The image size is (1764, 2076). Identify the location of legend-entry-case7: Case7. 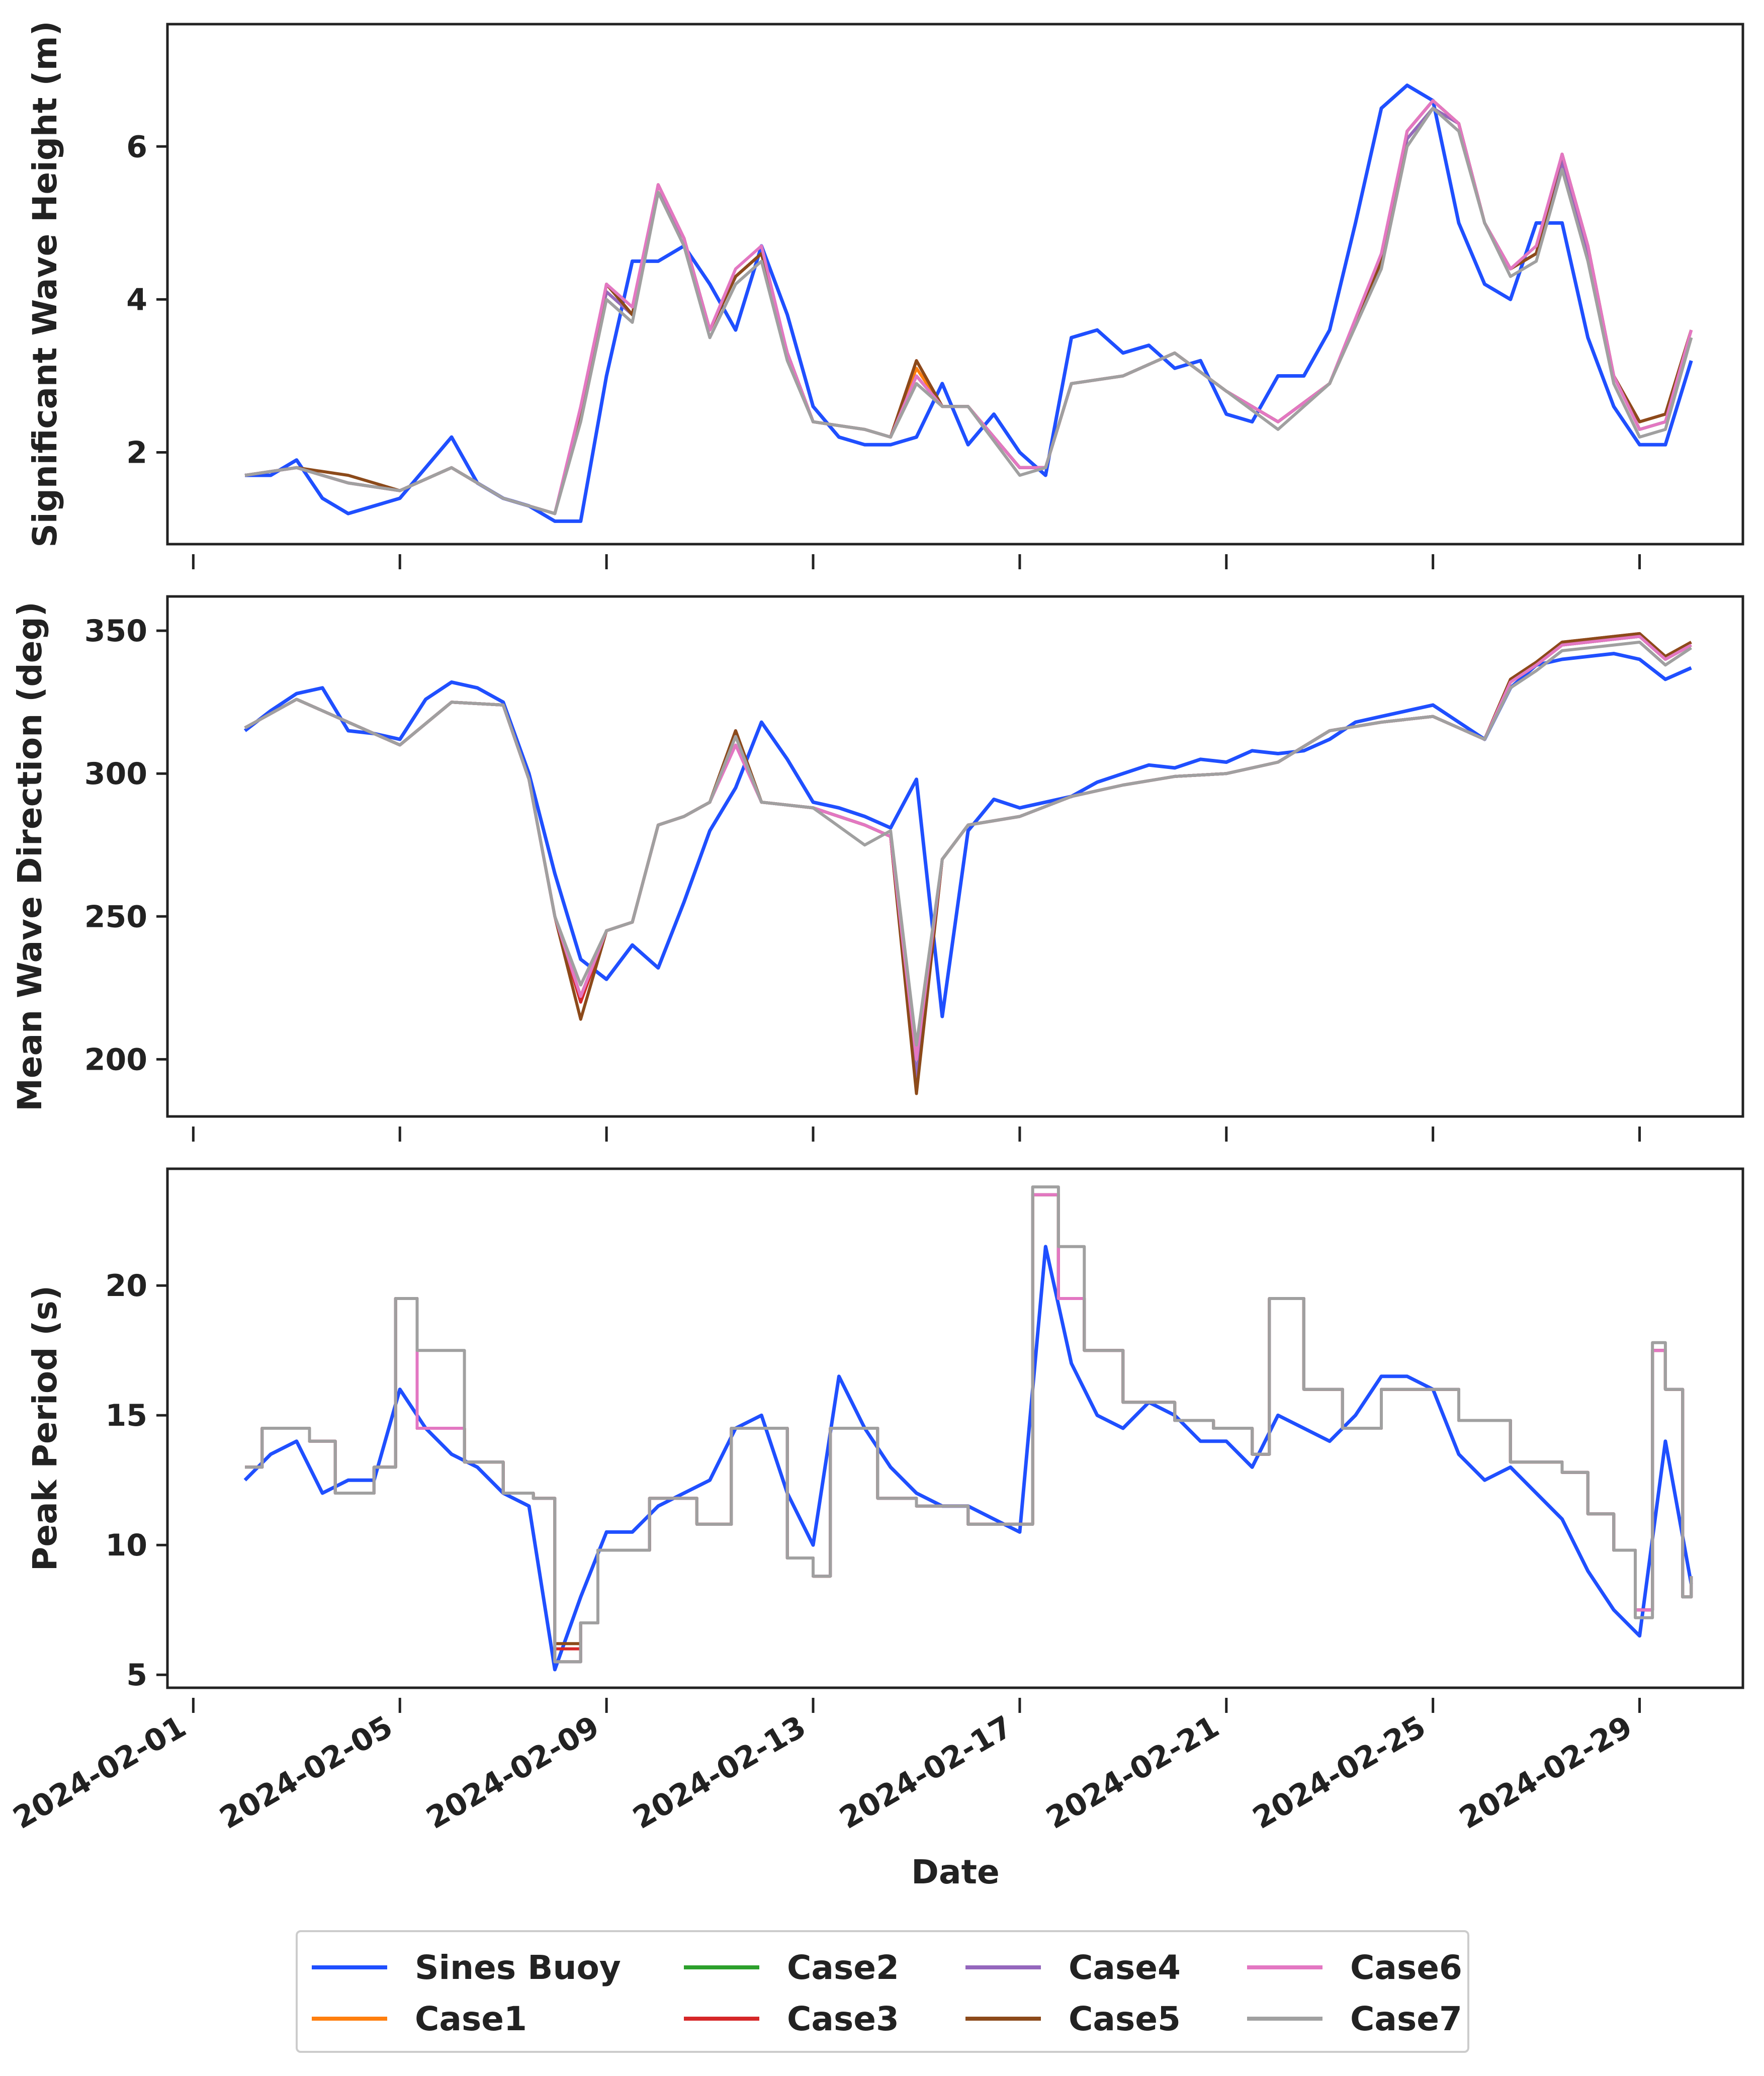
(1406, 2019).